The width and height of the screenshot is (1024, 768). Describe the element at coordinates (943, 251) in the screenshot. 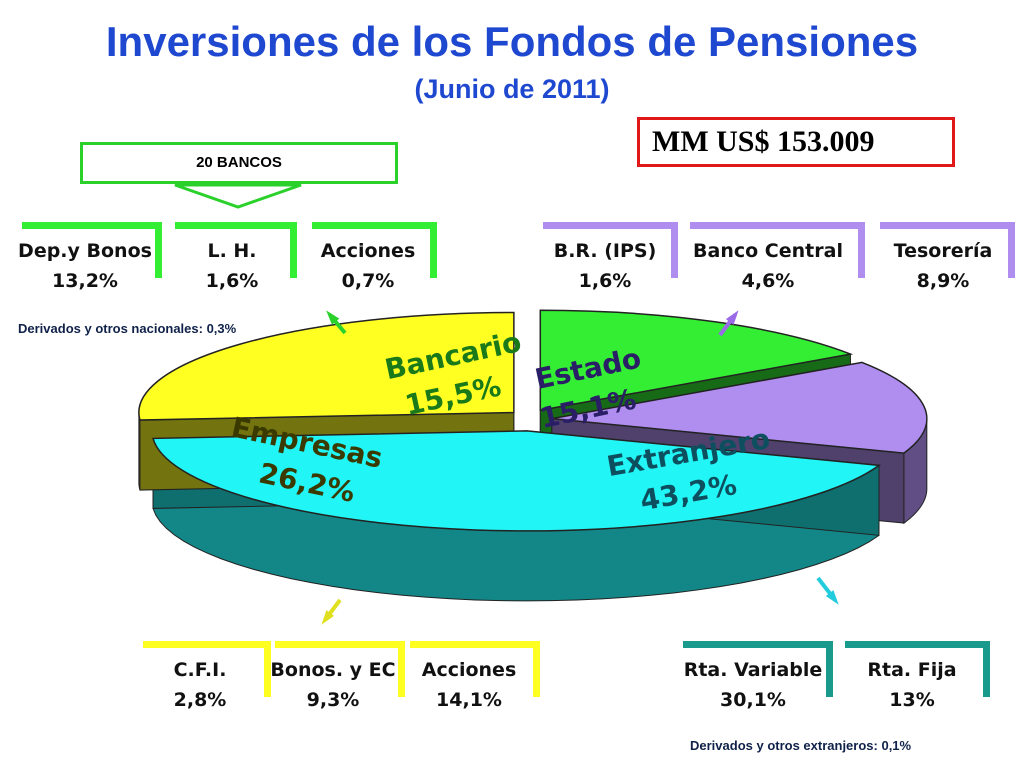

I see `label: Tesorería` at that location.